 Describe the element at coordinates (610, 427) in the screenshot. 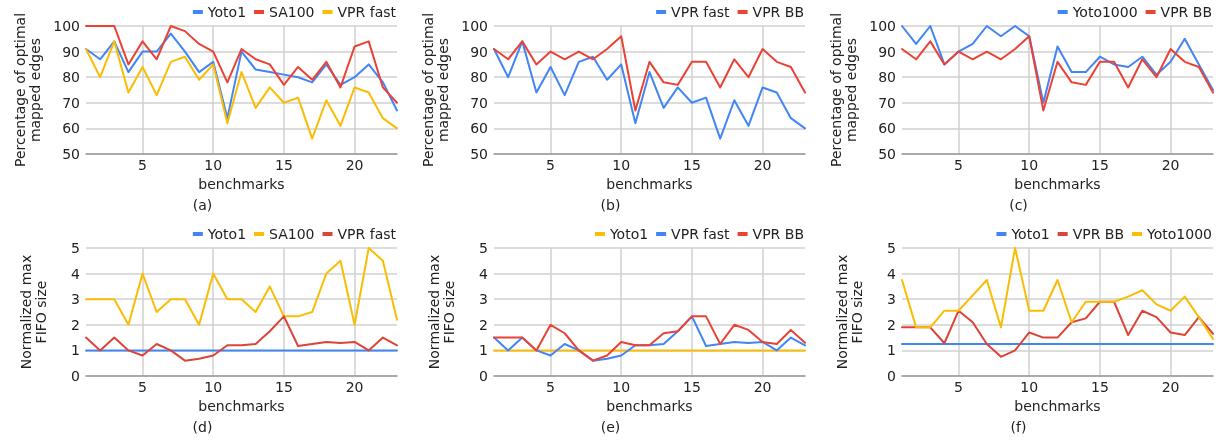

I see `text: (e)` at that location.